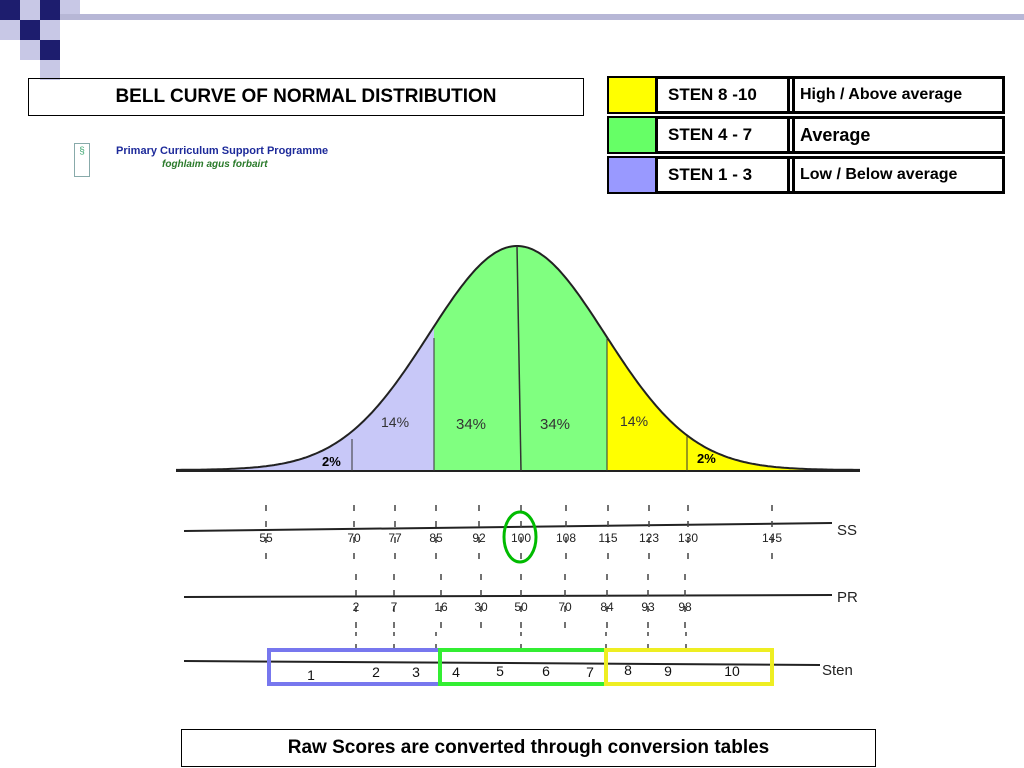  Describe the element at coordinates (566, 538) in the screenshot. I see `ss-tick-label: 108` at that location.